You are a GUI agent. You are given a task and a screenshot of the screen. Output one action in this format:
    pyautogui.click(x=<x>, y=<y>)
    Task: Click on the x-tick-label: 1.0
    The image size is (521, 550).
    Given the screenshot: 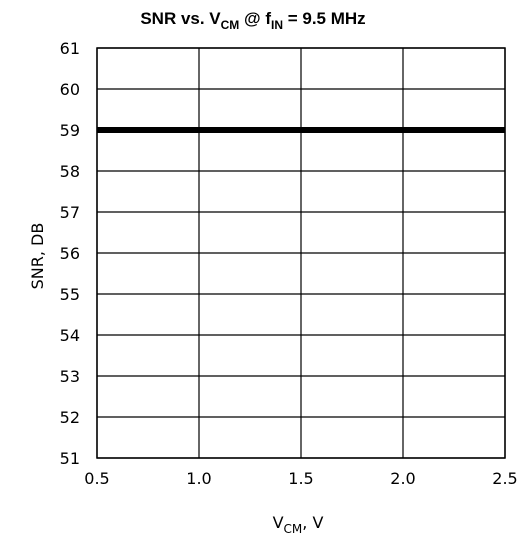 What is the action you would take?
    pyautogui.click(x=198, y=478)
    